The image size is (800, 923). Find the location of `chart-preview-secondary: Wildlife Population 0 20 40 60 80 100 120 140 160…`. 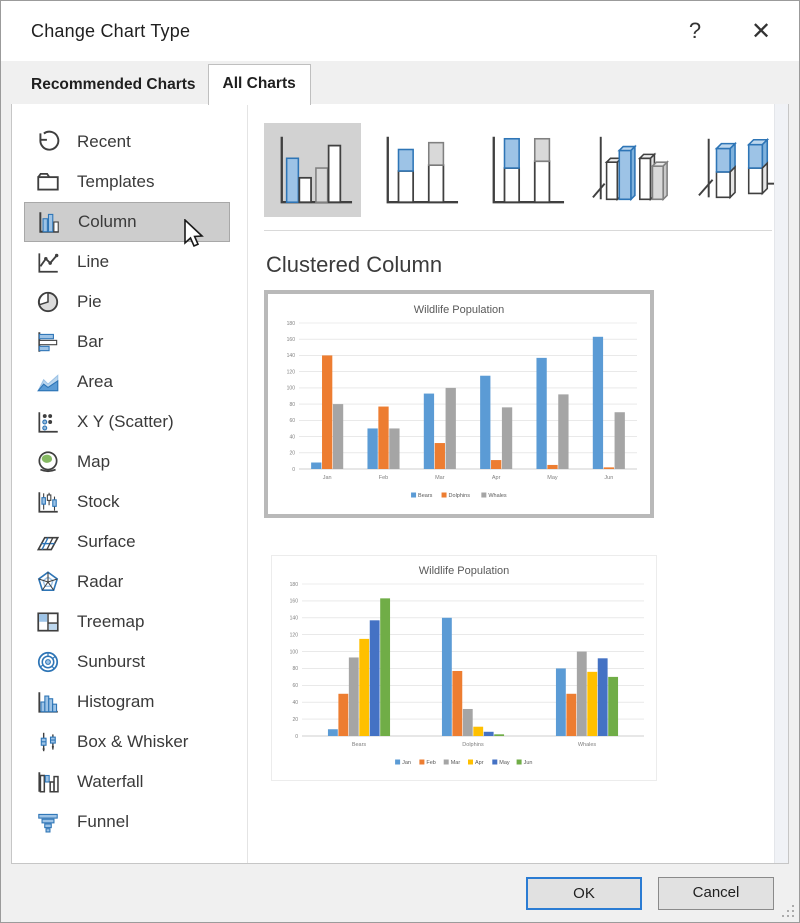

chart-preview-secondary: Wildlife Population 0 20 40 60 80 100 120 140 160… is located at coordinates (464, 668).